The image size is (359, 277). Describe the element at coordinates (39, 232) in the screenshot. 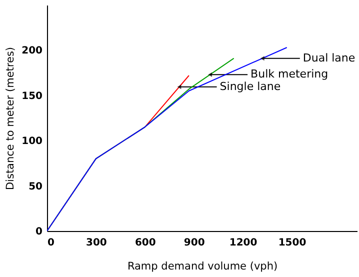

I see `y-tick-label: 0` at that location.